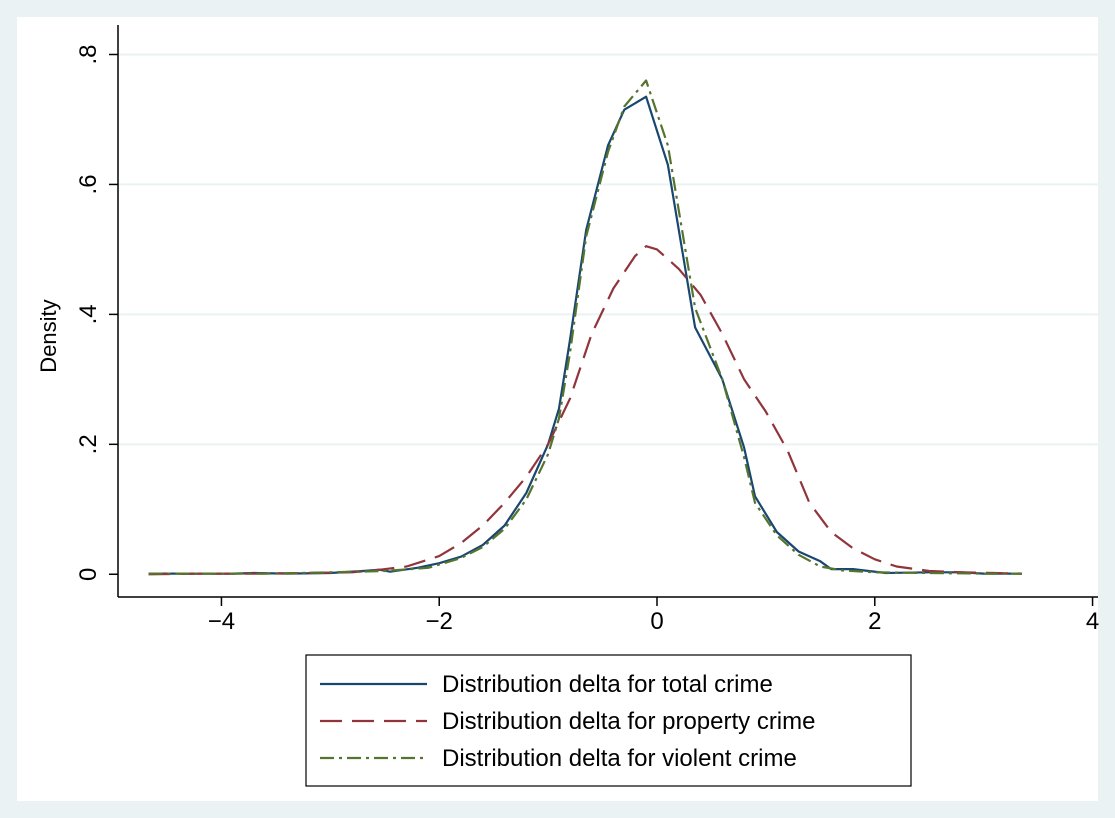 The width and height of the screenshot is (1115, 818). What do you see at coordinates (874, 621) in the screenshot?
I see `x-tick-label: 2` at bounding box center [874, 621].